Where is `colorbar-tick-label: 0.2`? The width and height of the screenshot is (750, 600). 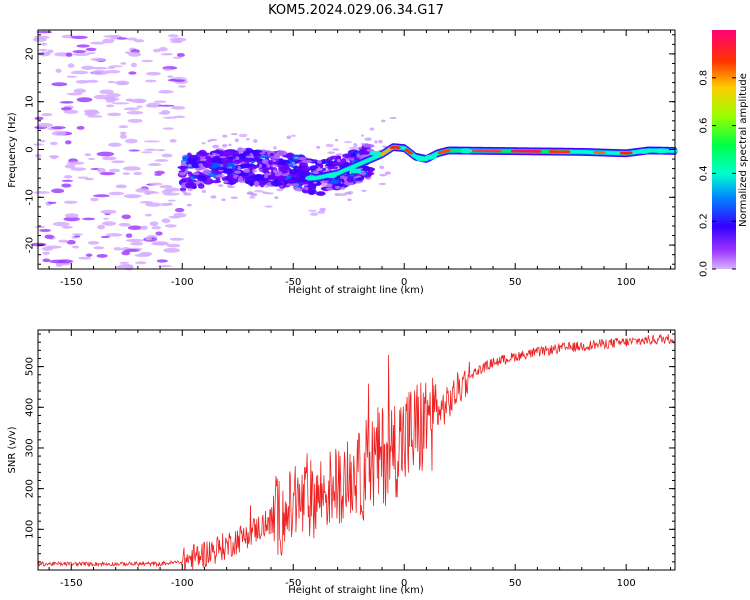 colorbar-tick-label: 0.2 is located at coordinates (704, 221).